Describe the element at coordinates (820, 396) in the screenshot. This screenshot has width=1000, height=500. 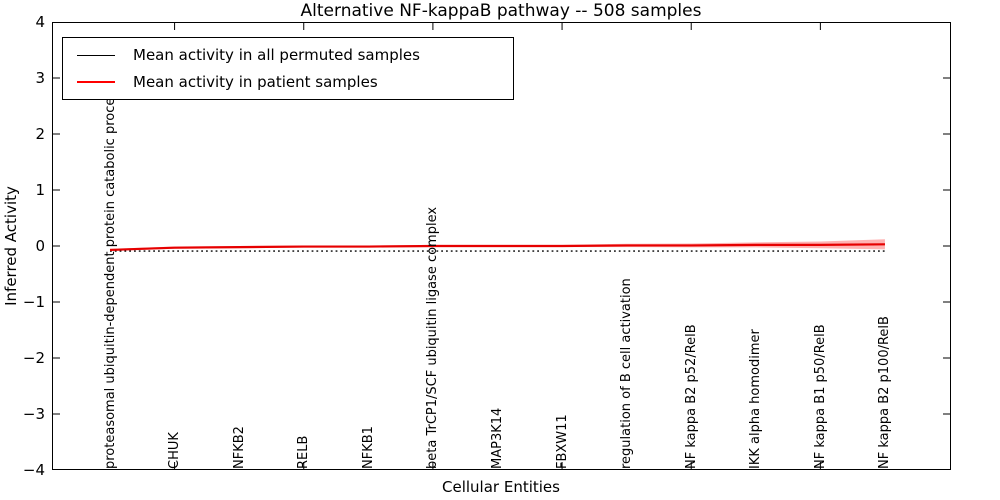
I see `x-entity-label: NF kappa B1 p50/RelB` at that location.